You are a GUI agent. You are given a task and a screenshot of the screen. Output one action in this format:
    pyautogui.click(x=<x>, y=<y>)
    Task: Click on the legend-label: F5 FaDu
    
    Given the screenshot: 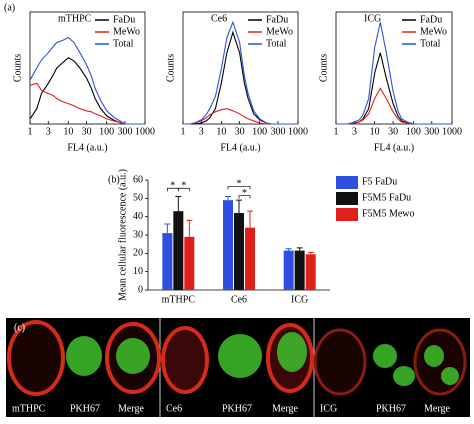 What is the action you would take?
    pyautogui.click(x=379, y=181)
    